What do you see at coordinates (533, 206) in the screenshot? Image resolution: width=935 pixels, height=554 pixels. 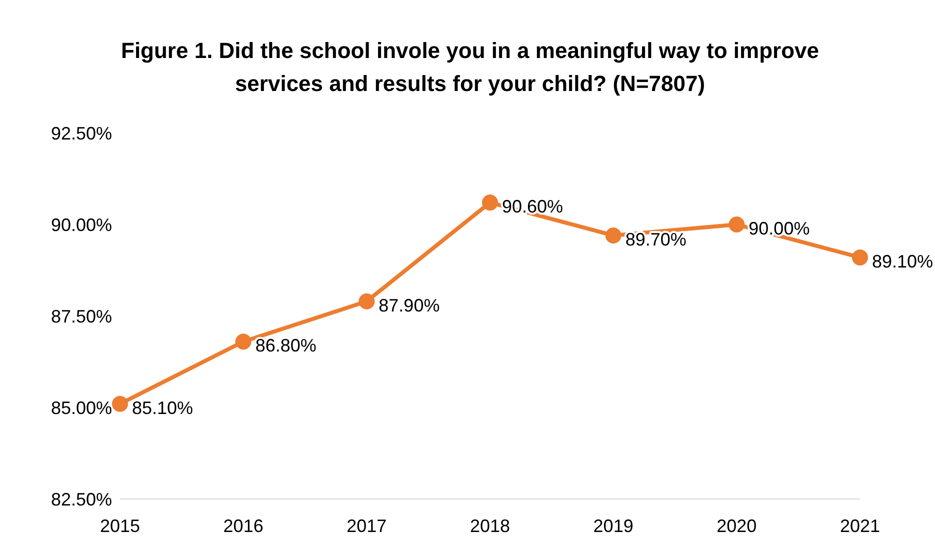 I see `data-label: 90.60%` at bounding box center [533, 206].